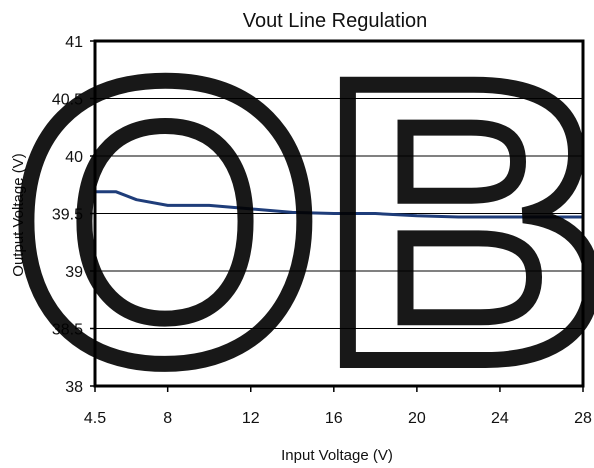 The width and height of the screenshot is (594, 468). What do you see at coordinates (335, 21) in the screenshot?
I see `chart-title: Vout Line Regulation` at bounding box center [335, 21].